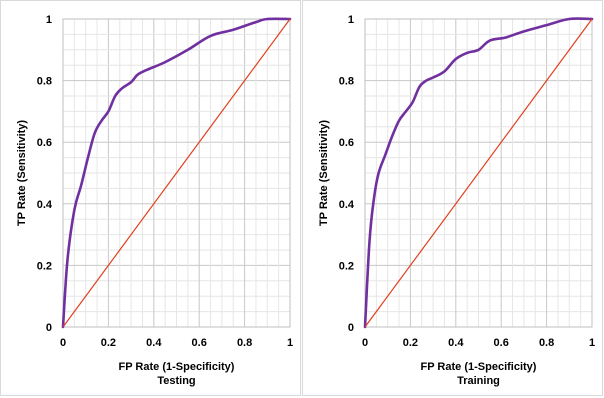 The height and width of the screenshot is (398, 604). What do you see at coordinates (176, 381) in the screenshot?
I see `chart-caption: Testing` at bounding box center [176, 381].